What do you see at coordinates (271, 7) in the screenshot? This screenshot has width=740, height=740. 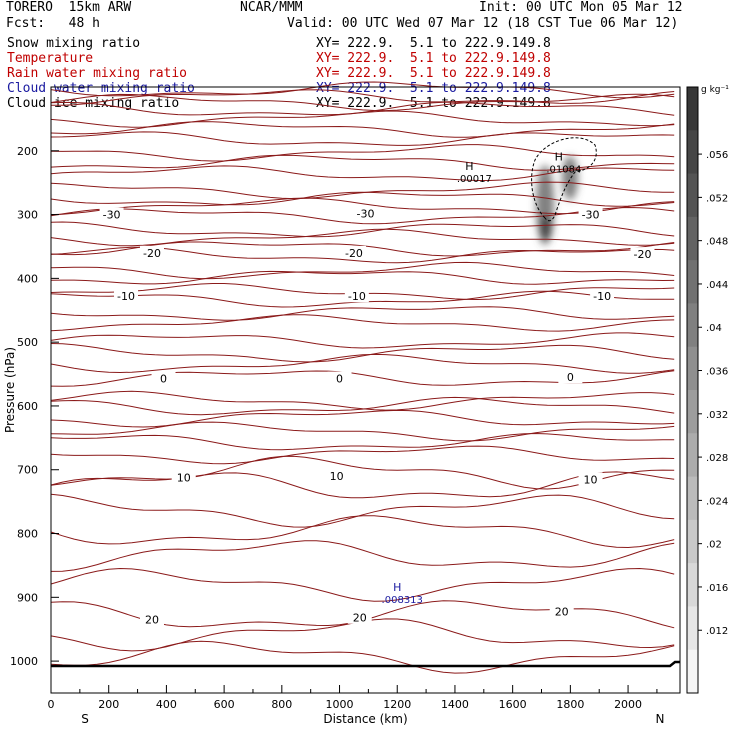 I see `org-label: NCAR/MMM` at bounding box center [271, 7].